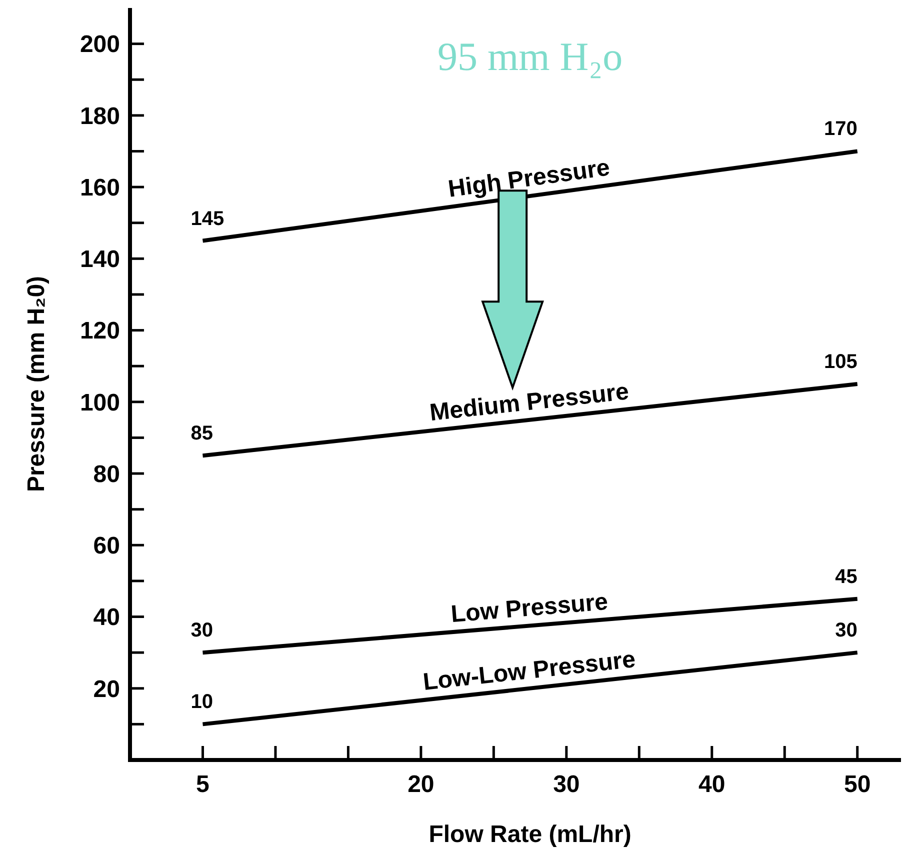 Image resolution: width=909 pixels, height=850 pixels. What do you see at coordinates (530, 834) in the screenshot?
I see `x-axis-title: Flow Rate (mL/hr)` at bounding box center [530, 834].